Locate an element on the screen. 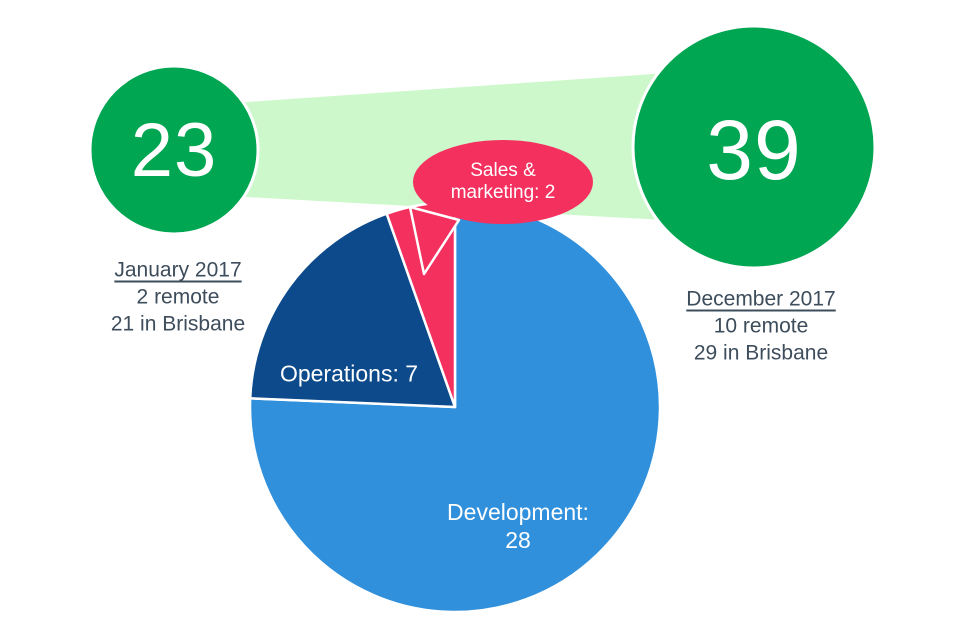 This screenshot has height=632, width=965. december-brisbane-line: 29 in Brisbane is located at coordinates (761, 353).